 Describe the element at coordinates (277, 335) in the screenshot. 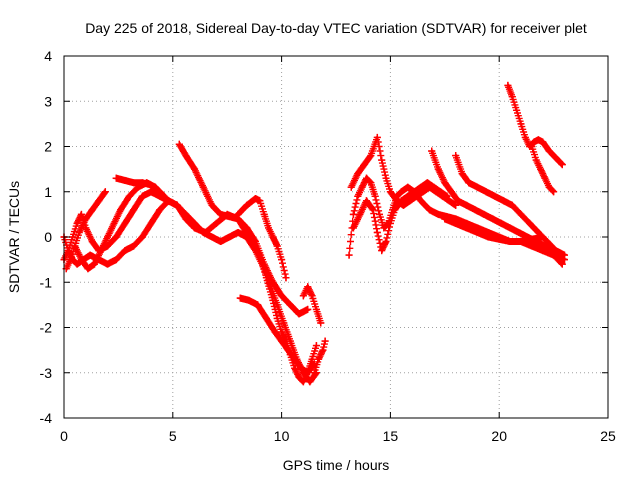

I see `series-track-h` at that location.